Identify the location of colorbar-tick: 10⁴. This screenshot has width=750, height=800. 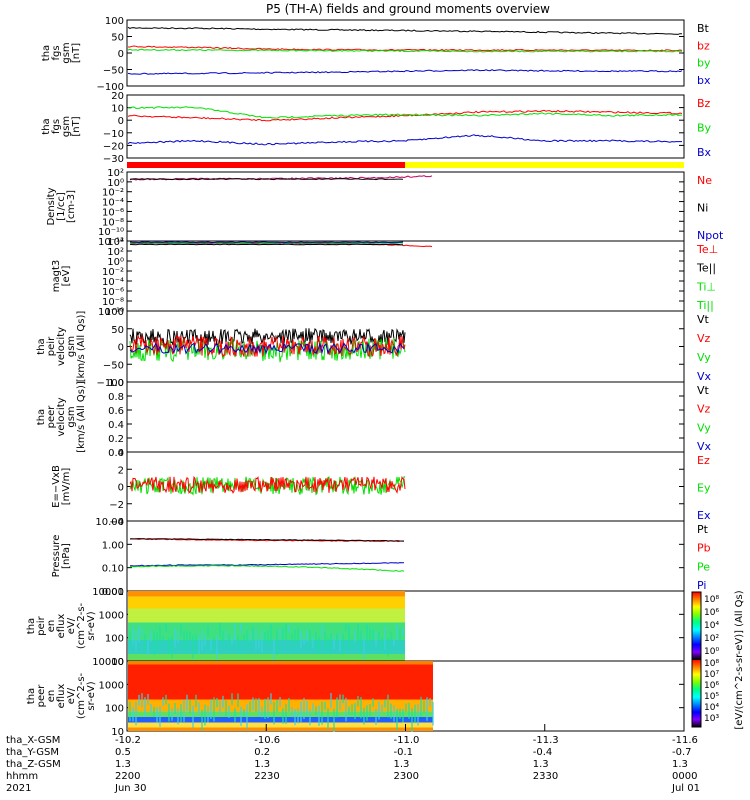
(711, 626).